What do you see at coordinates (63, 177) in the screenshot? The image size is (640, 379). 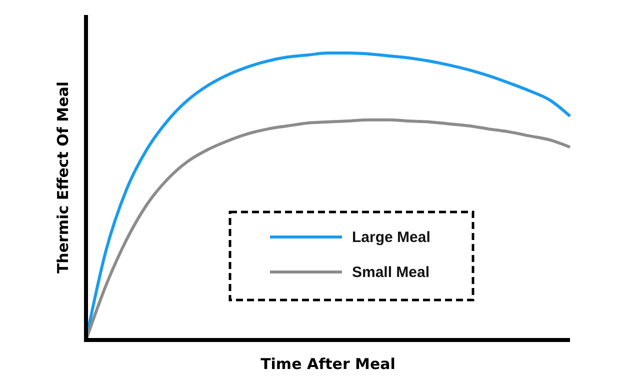 I see `y-axis-title: Thermic Effect Of Meal` at bounding box center [63, 177].